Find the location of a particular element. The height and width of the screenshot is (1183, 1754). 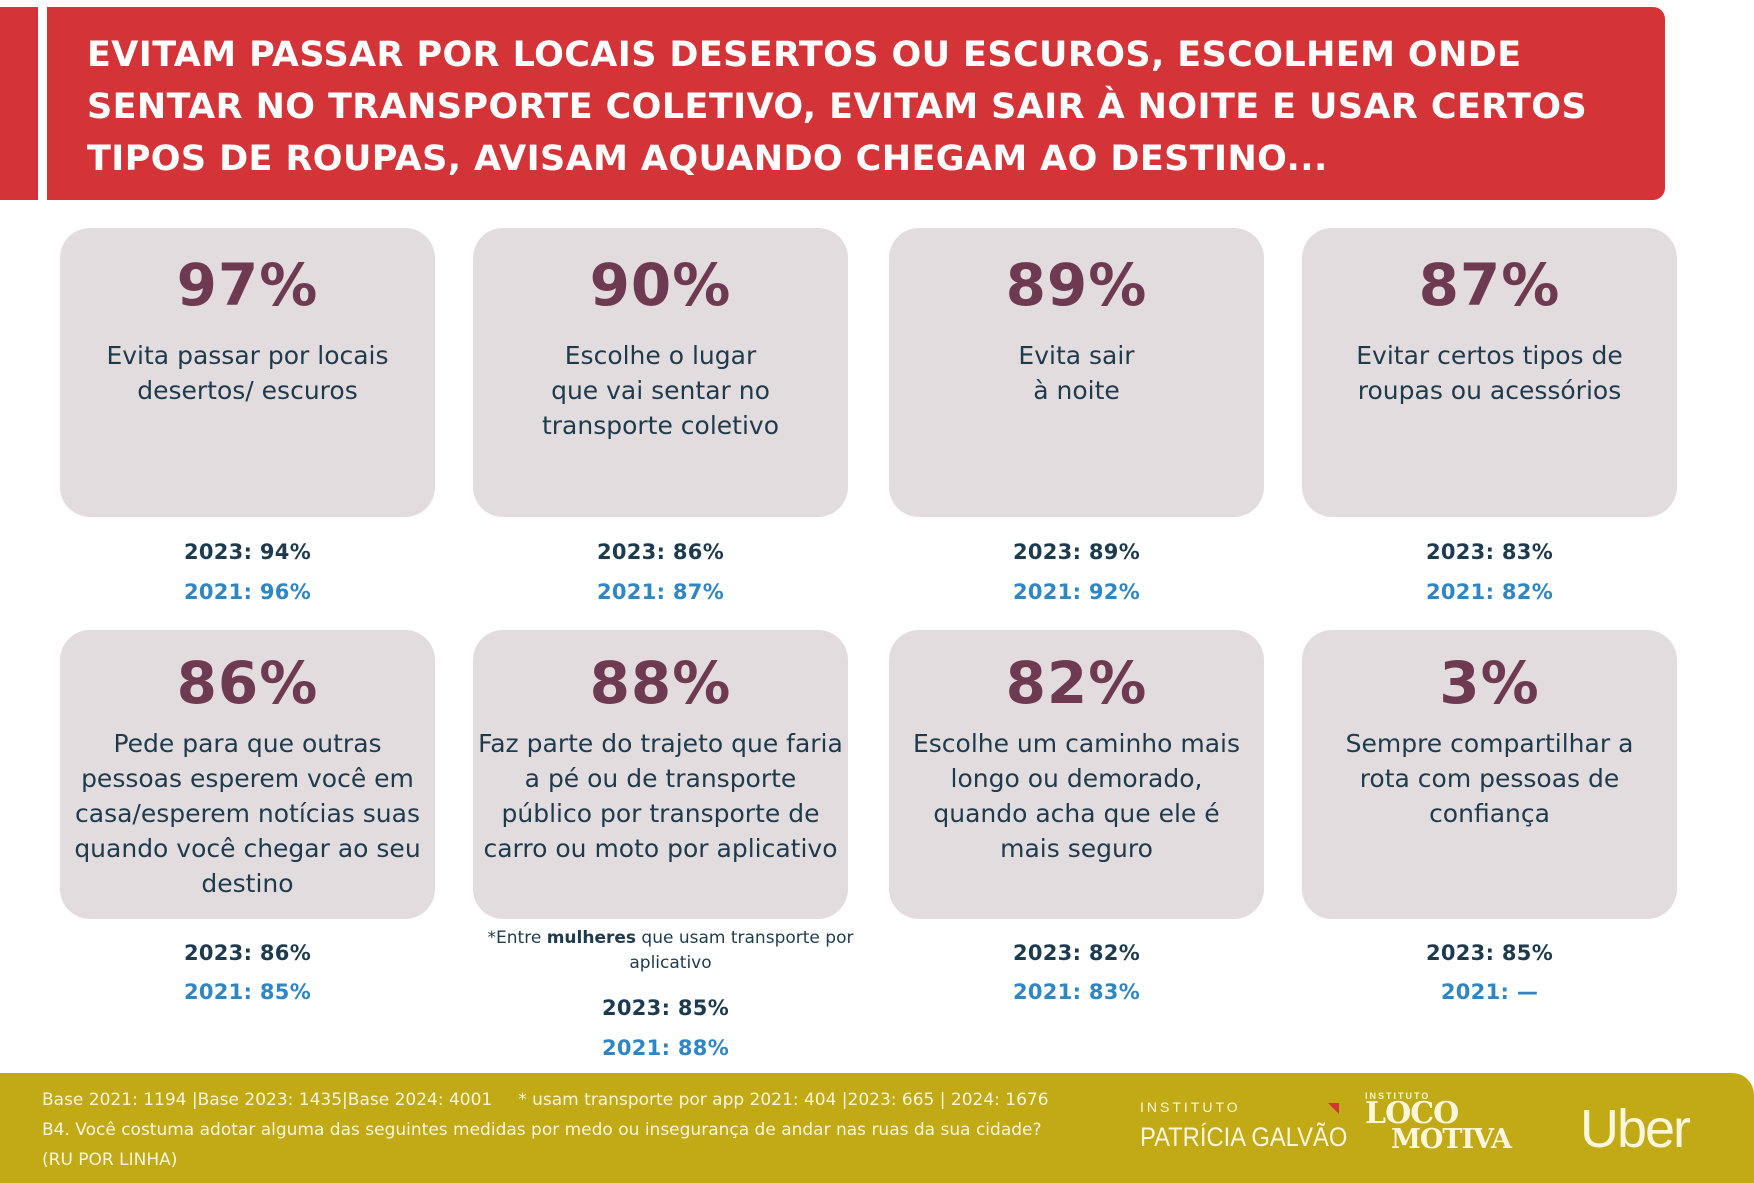

year-2021-value: 2021: 82% is located at coordinates (1489, 592).